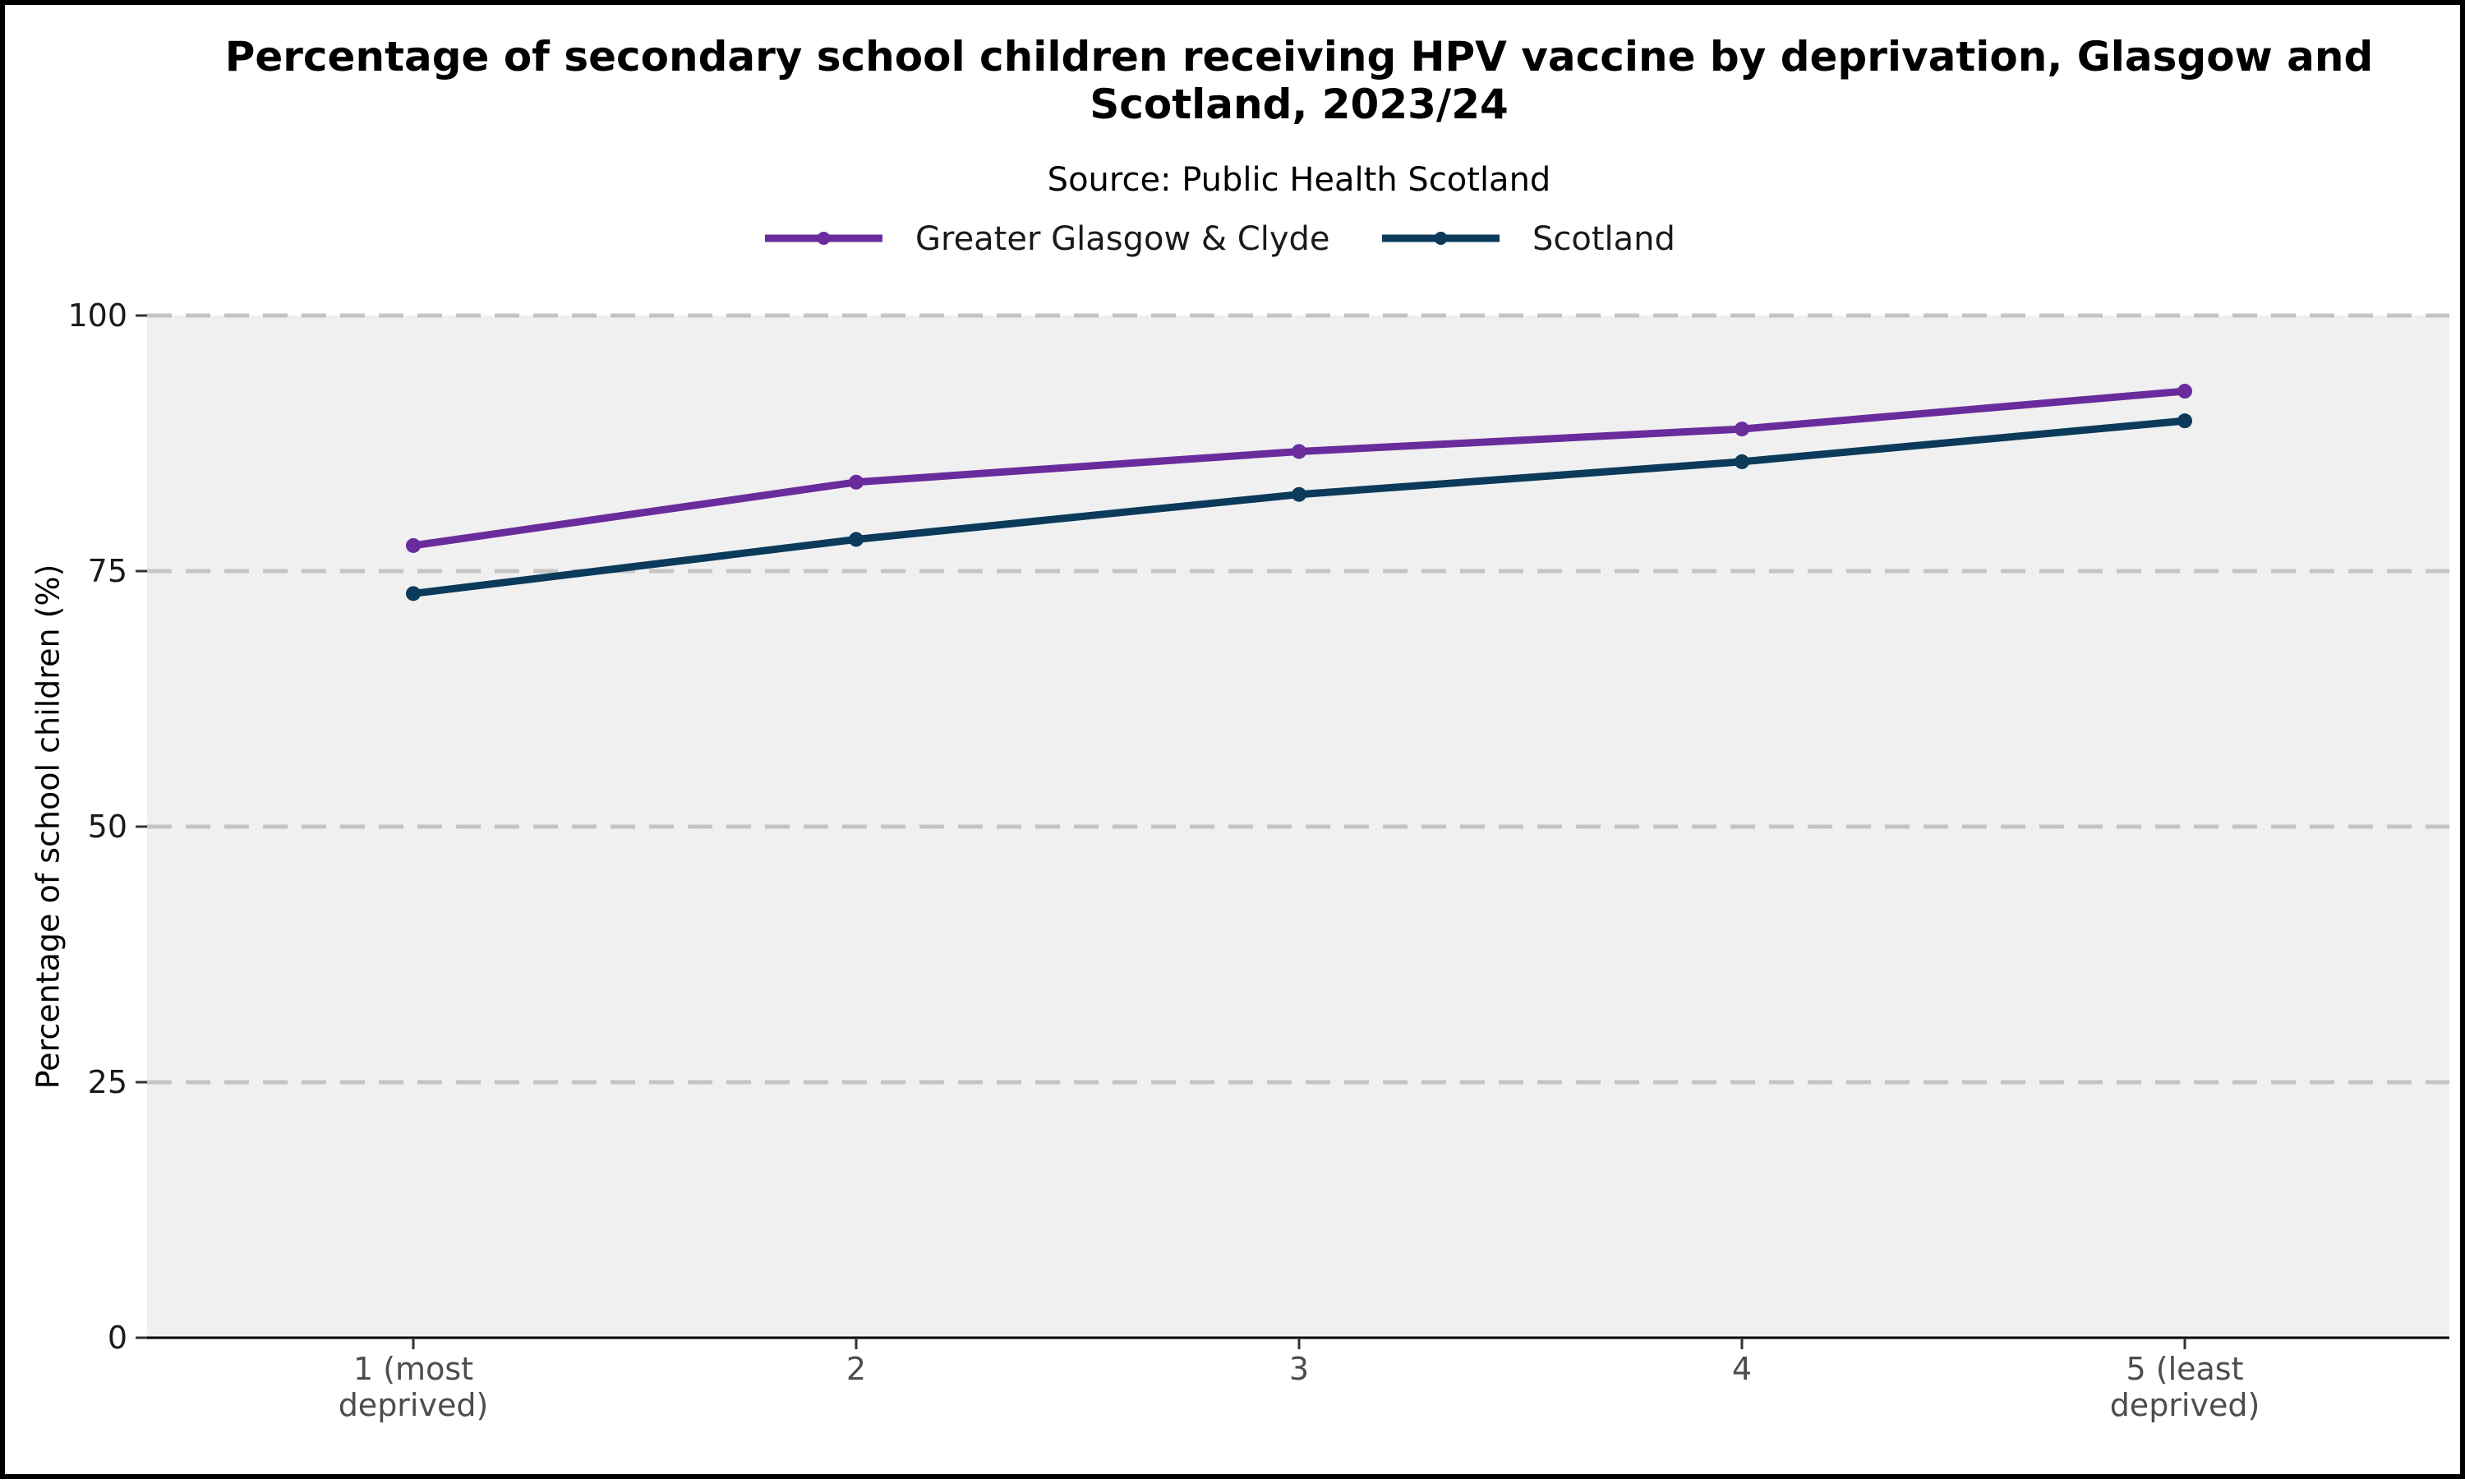 This screenshot has height=1484, width=2465. I want to click on legend-item: Greater Glasgow & Clyde, so click(1047, 239).